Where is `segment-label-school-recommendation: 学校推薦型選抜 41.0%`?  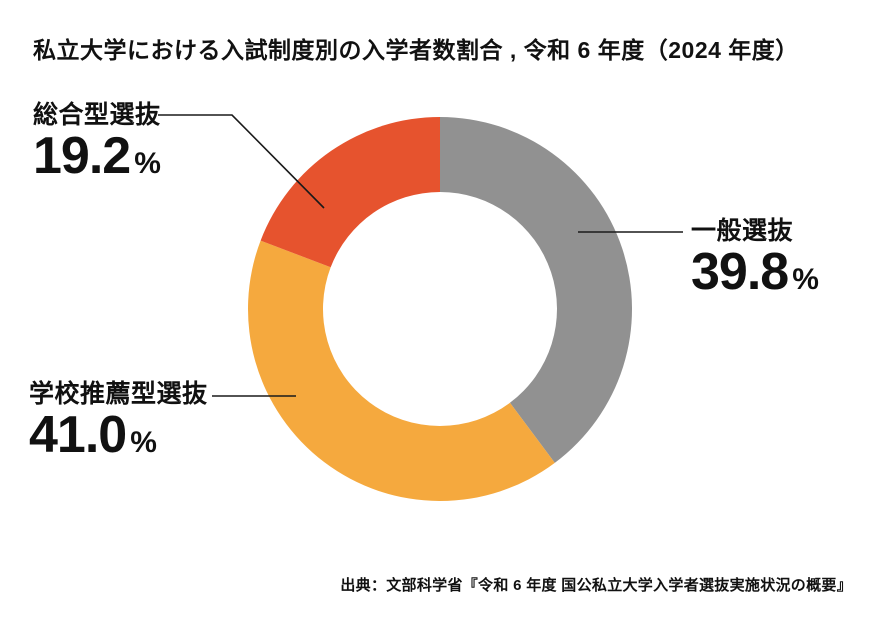 segment-label-school-recommendation: 学校推薦型選抜 41.0% is located at coordinates (118, 424).